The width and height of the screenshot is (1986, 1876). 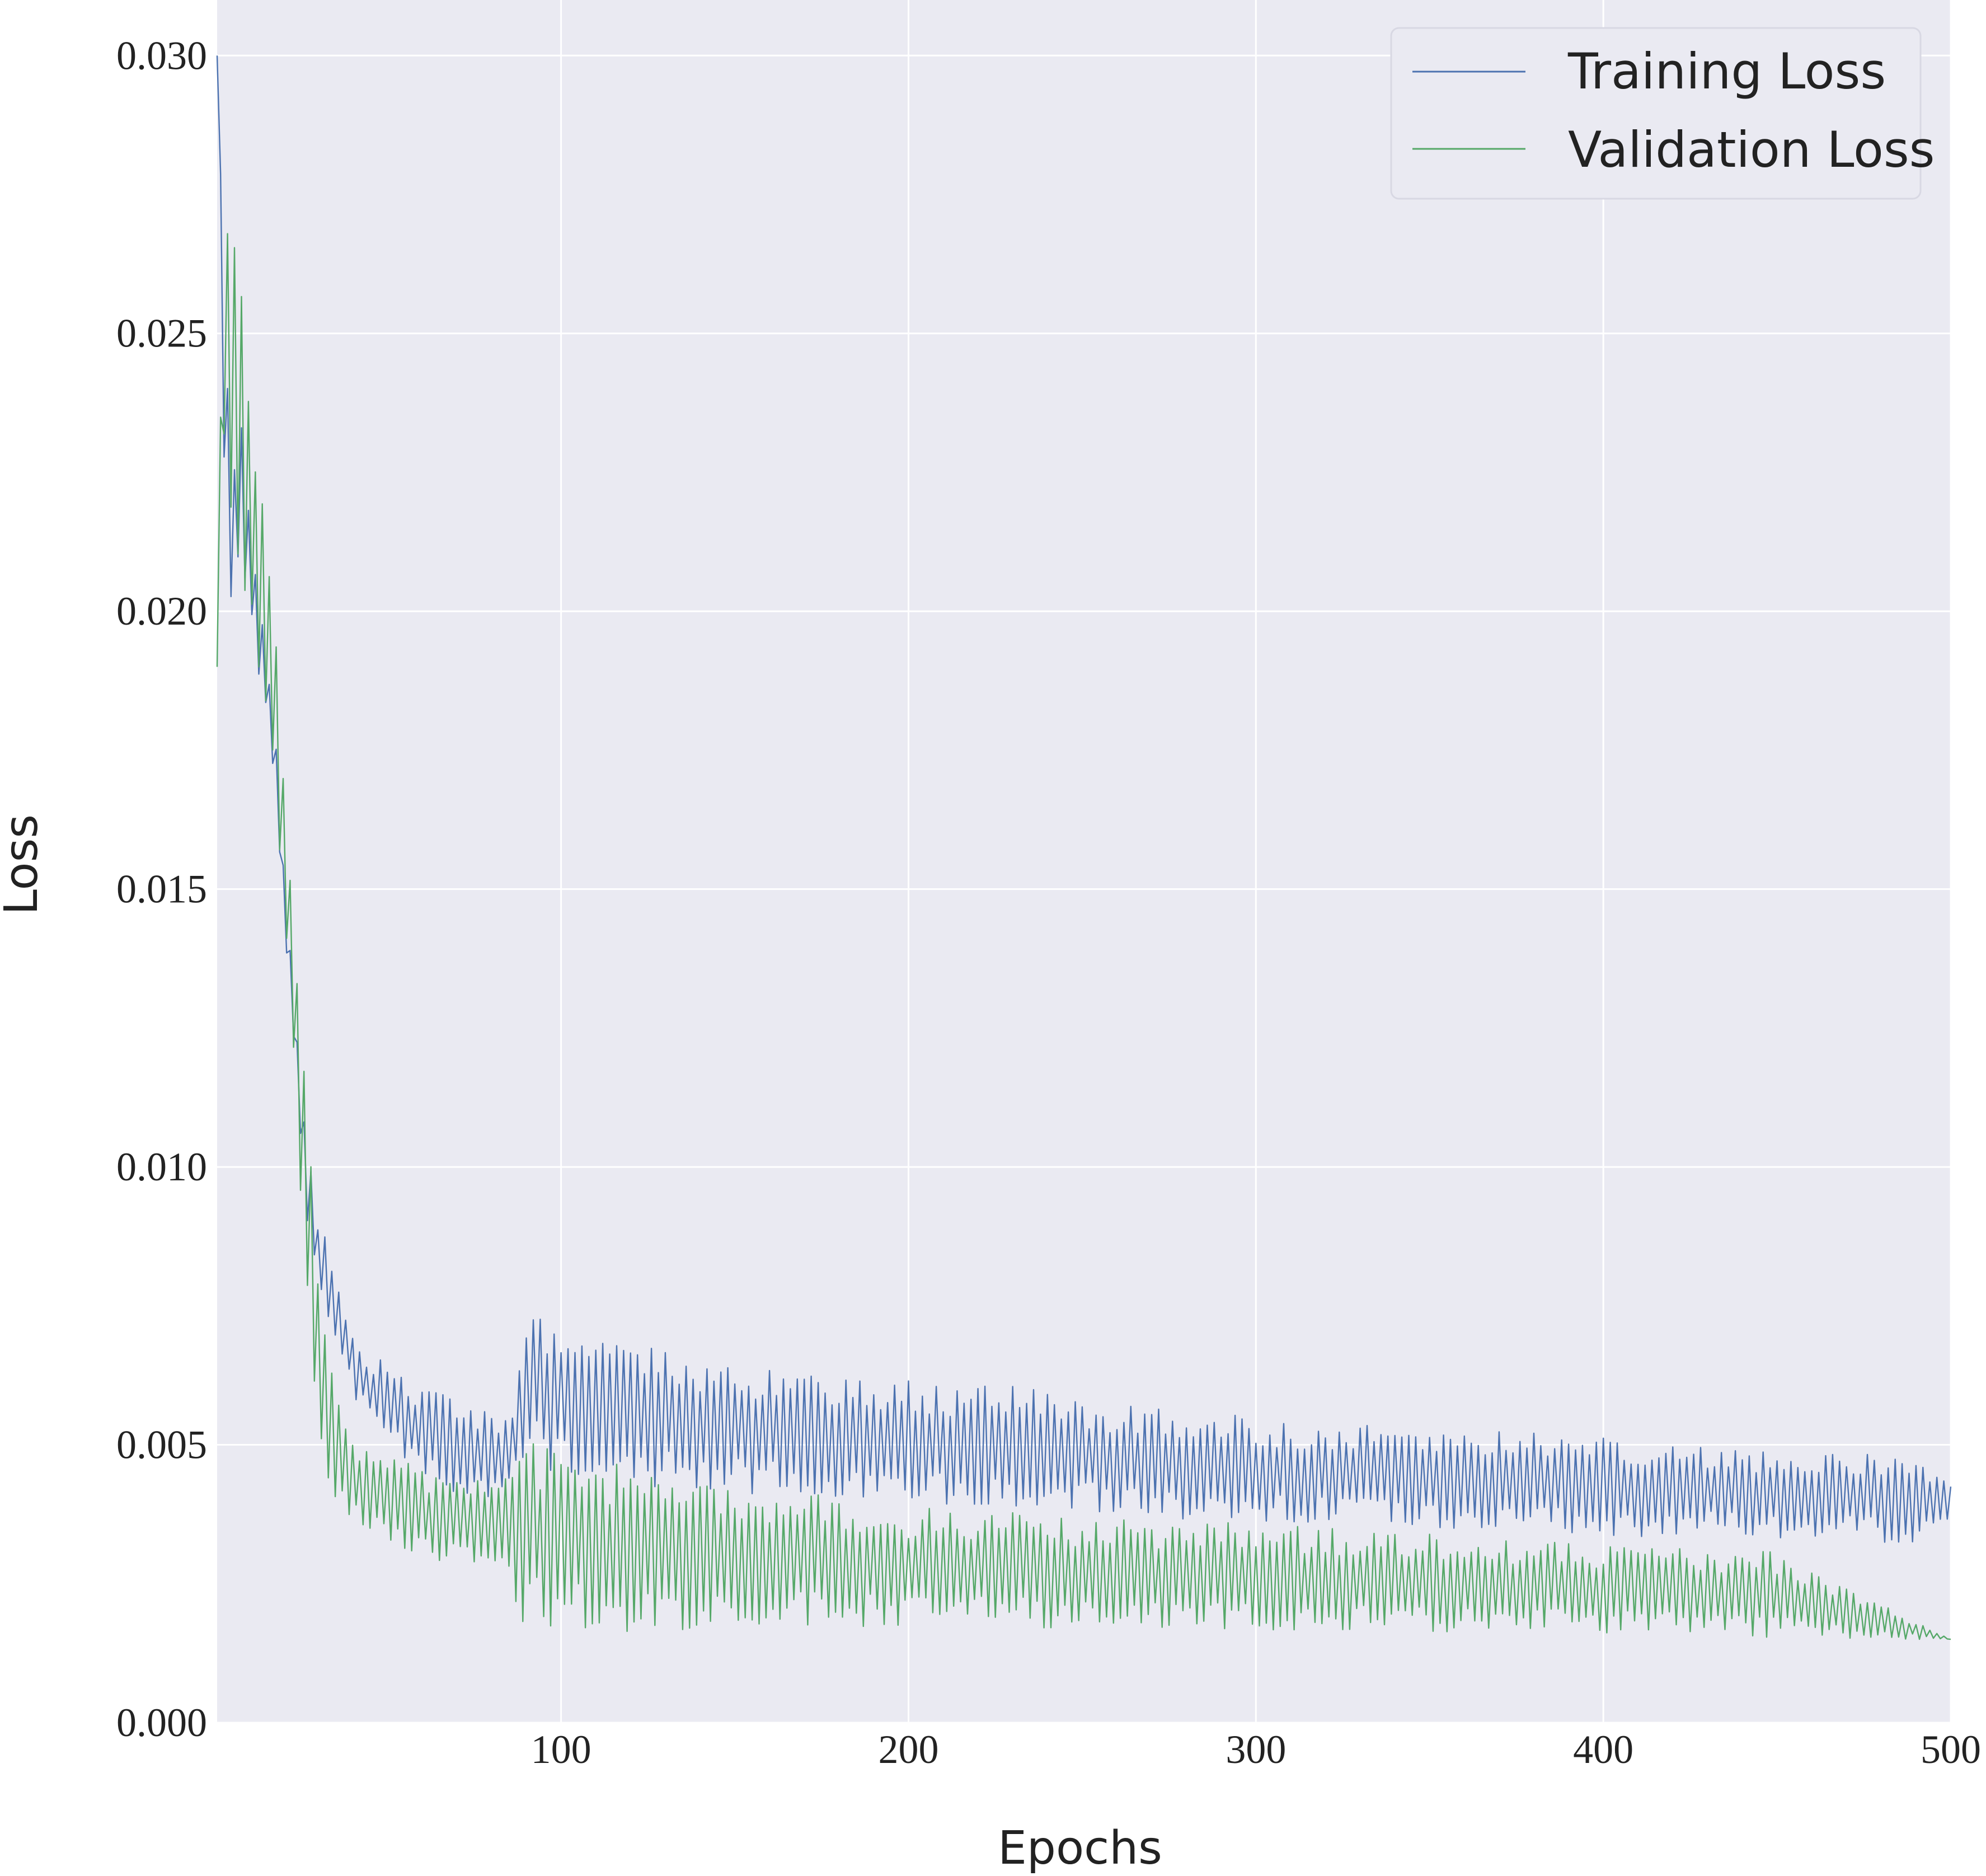 I want to click on legend-label-validation: Validation Loss, so click(x=1751, y=150).